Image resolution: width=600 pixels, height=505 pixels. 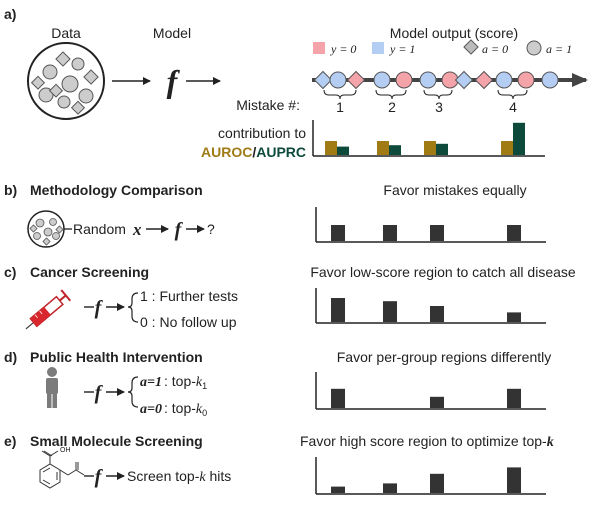 I want to click on outcome-brace, so click(x=133, y=307).